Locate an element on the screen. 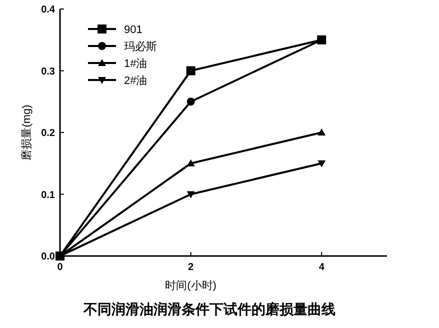 Image resolution: width=439 pixels, height=328 pixels. x-tick-label: 0 is located at coordinates (60, 267).